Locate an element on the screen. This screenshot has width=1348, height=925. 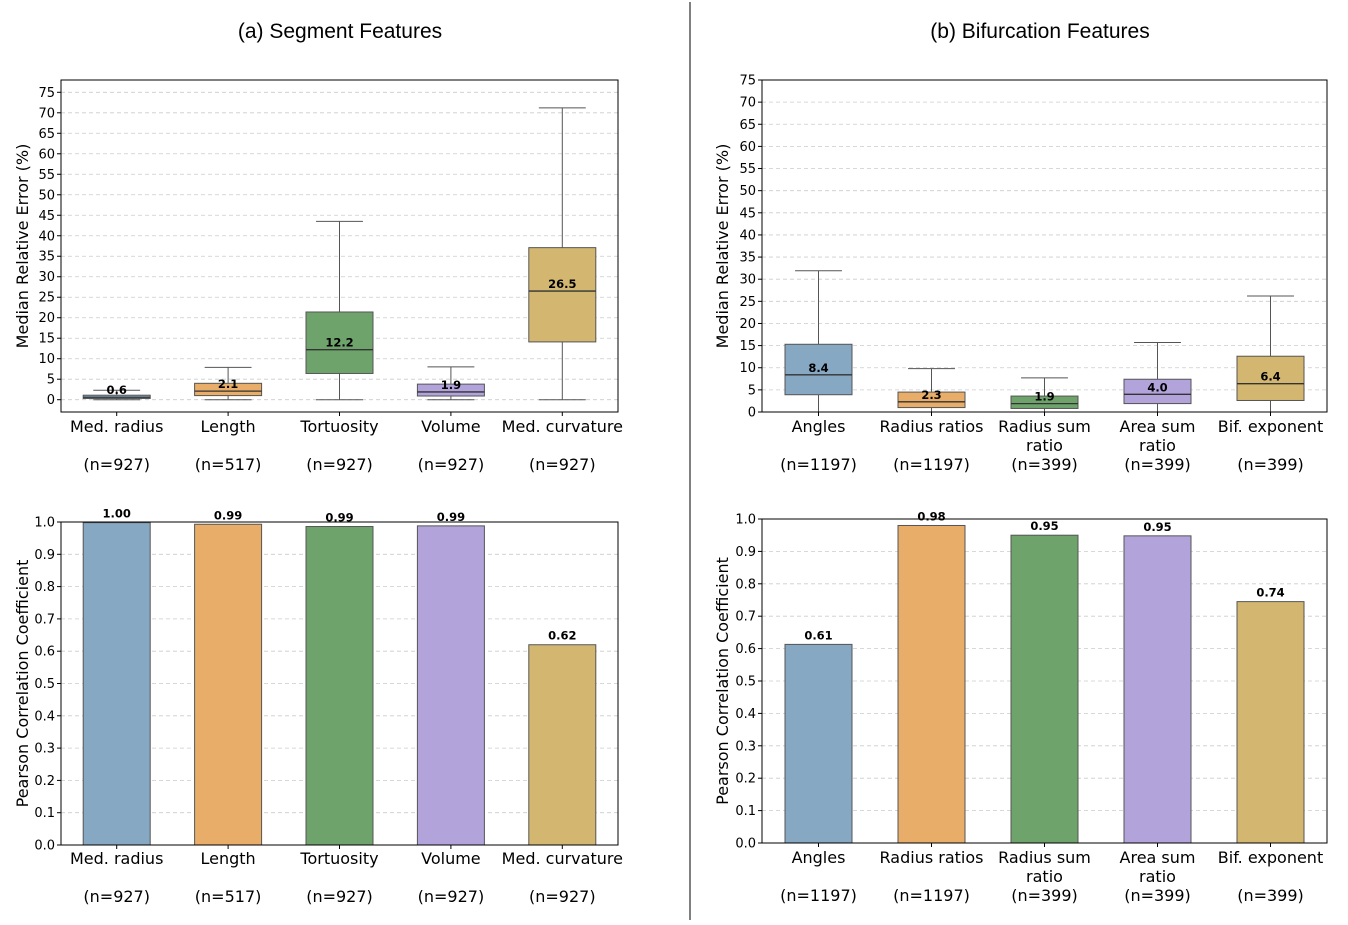
bar-value-label: 0.95 is located at coordinates (1044, 526).